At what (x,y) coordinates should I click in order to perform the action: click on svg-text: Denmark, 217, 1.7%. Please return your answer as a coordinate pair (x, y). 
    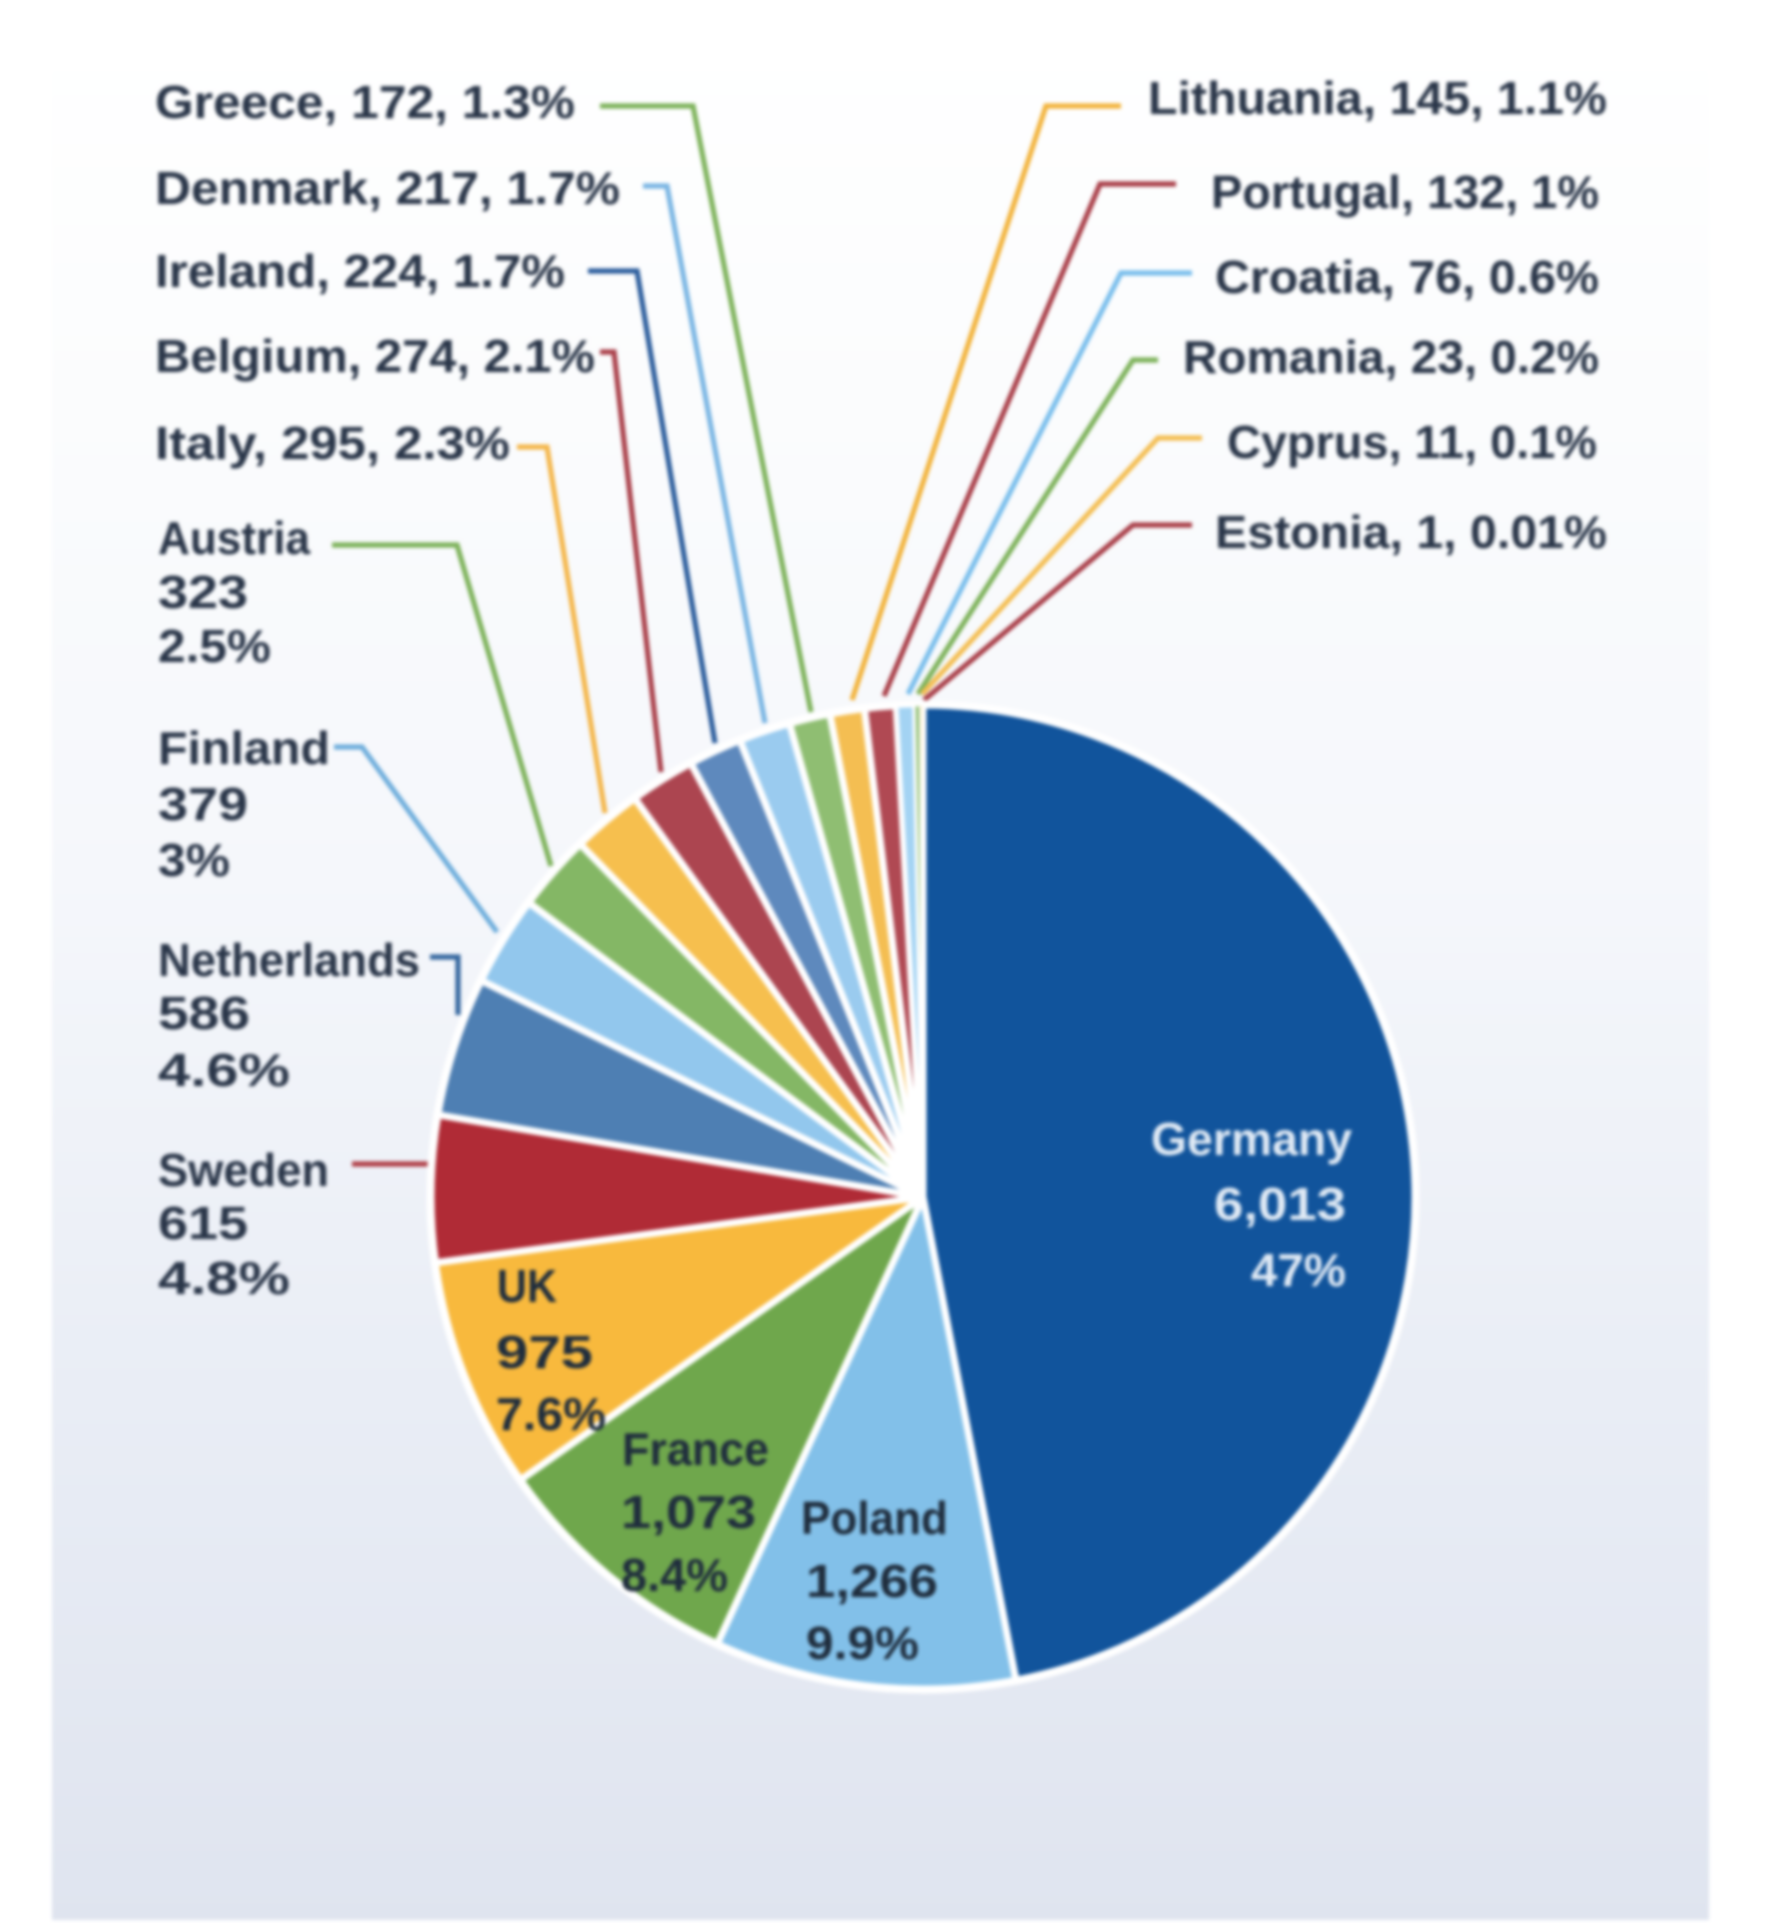
    Looking at the image, I should click on (387, 188).